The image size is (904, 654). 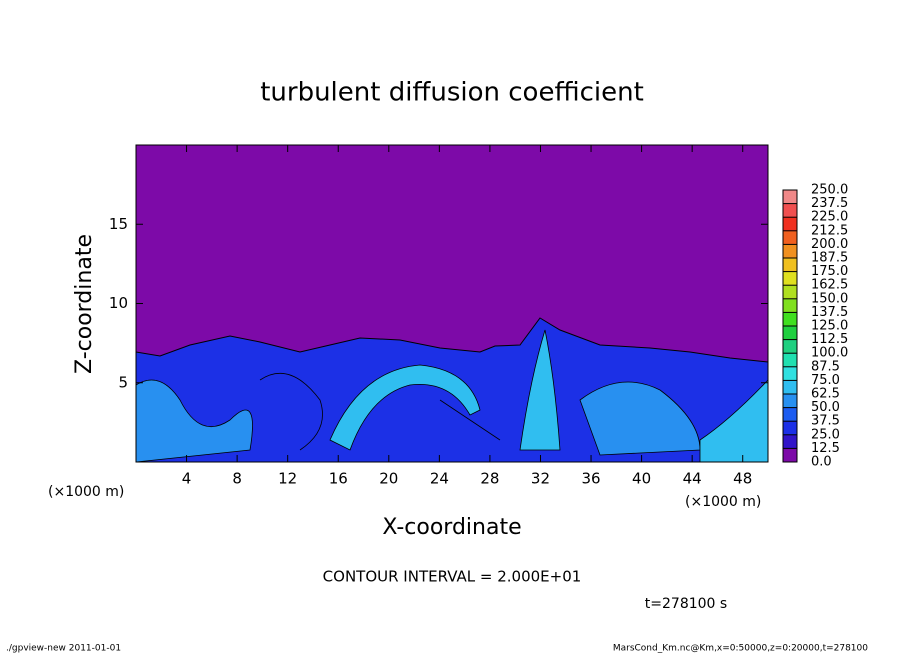 I want to click on x-tick-label: 16, so click(x=338, y=479).